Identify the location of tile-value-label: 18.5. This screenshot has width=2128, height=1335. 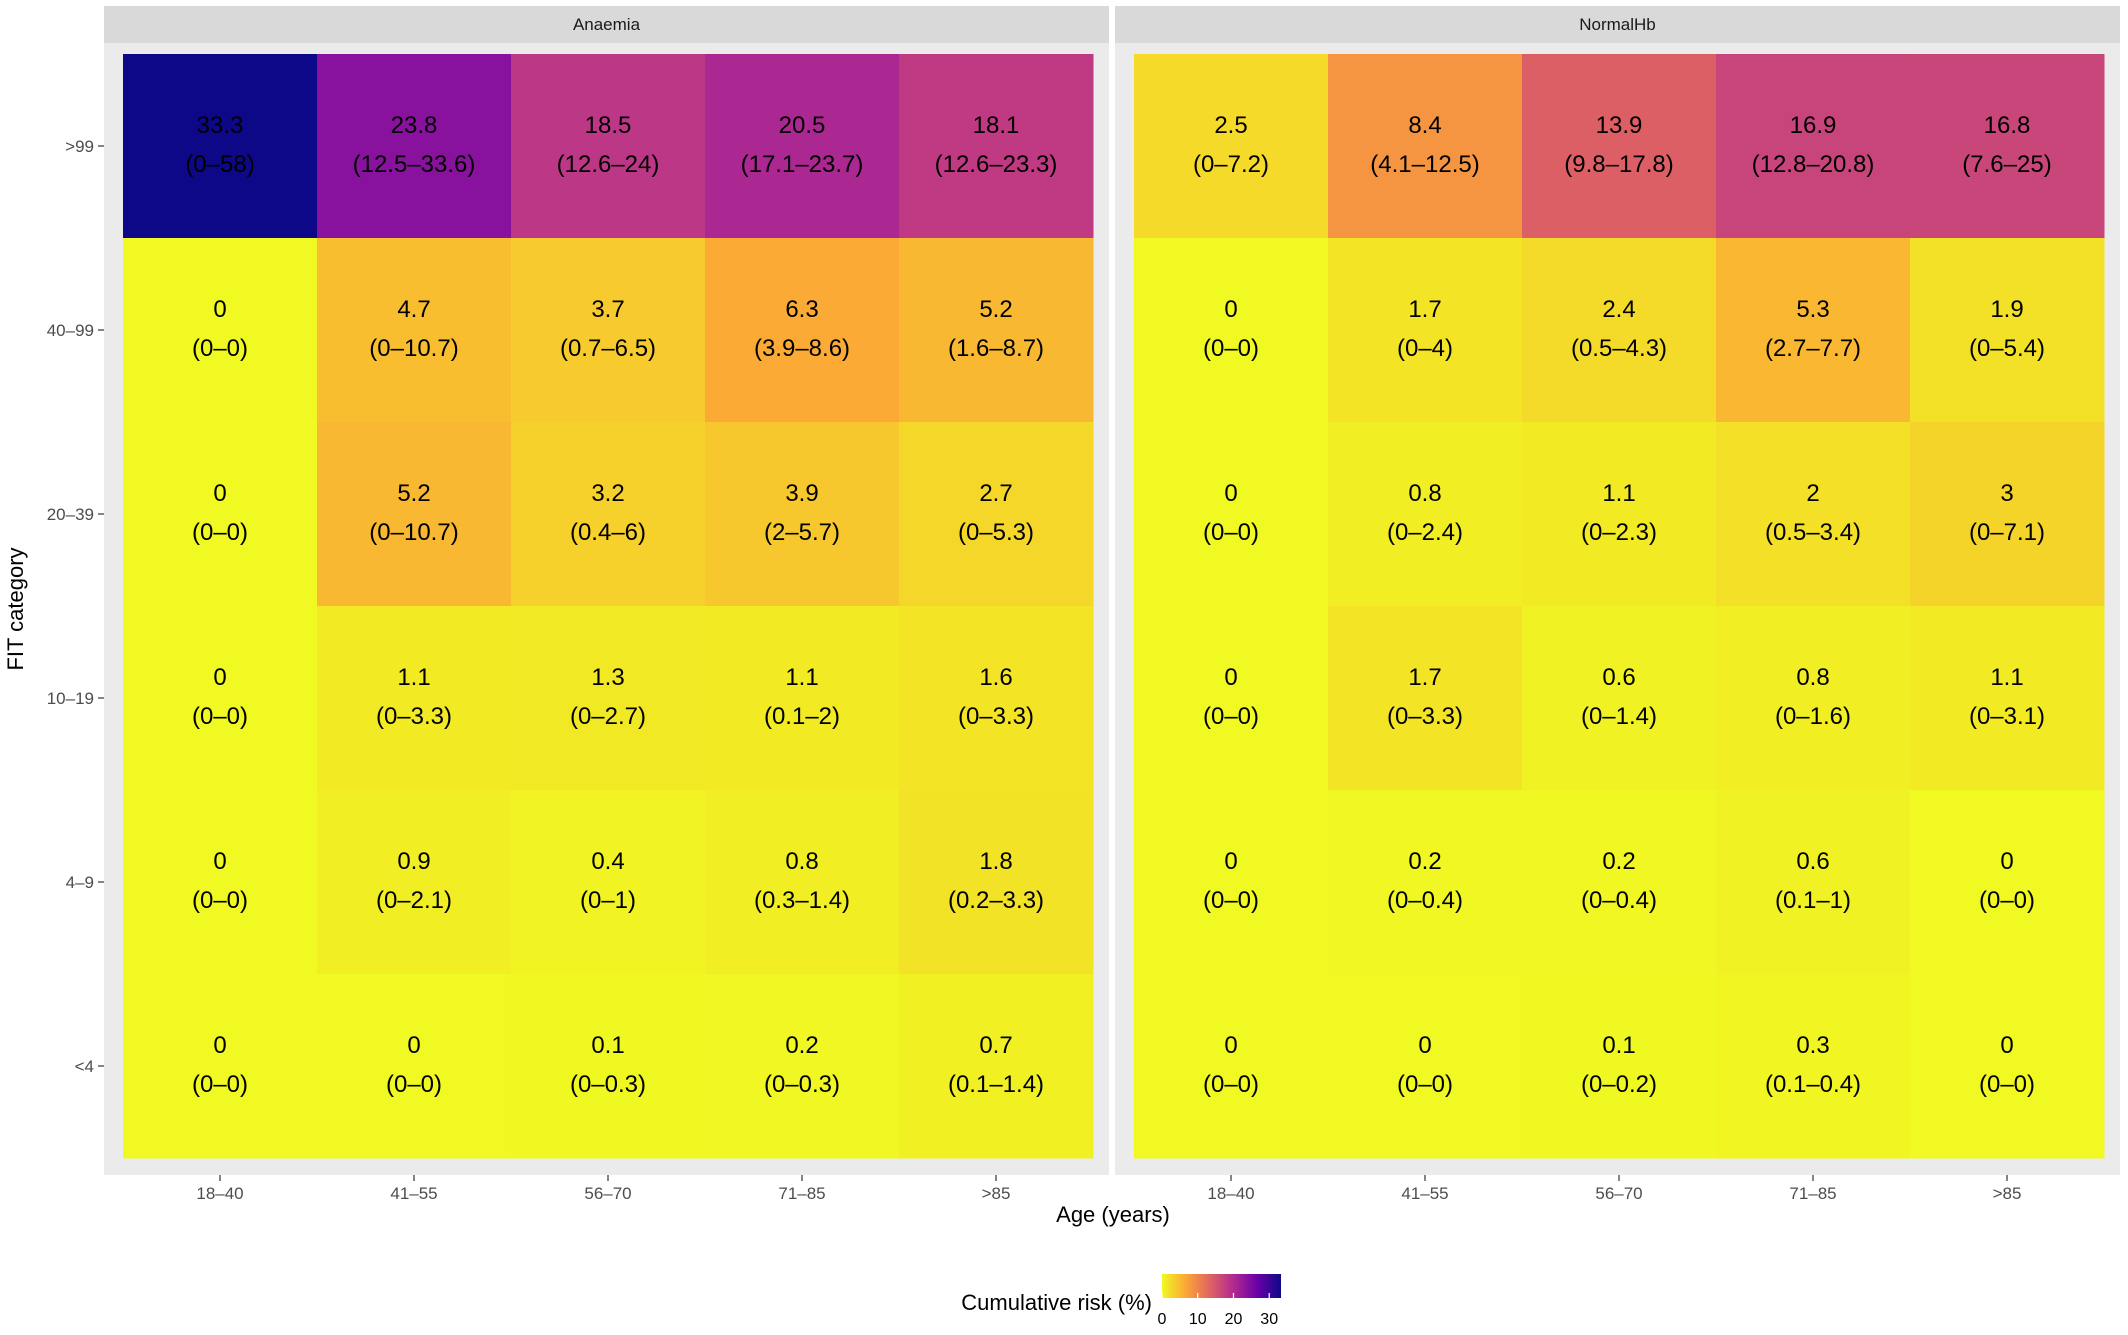
(608, 125).